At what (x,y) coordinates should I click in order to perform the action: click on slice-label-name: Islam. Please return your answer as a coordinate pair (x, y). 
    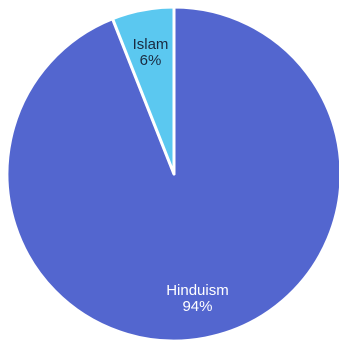
    Looking at the image, I should click on (151, 44).